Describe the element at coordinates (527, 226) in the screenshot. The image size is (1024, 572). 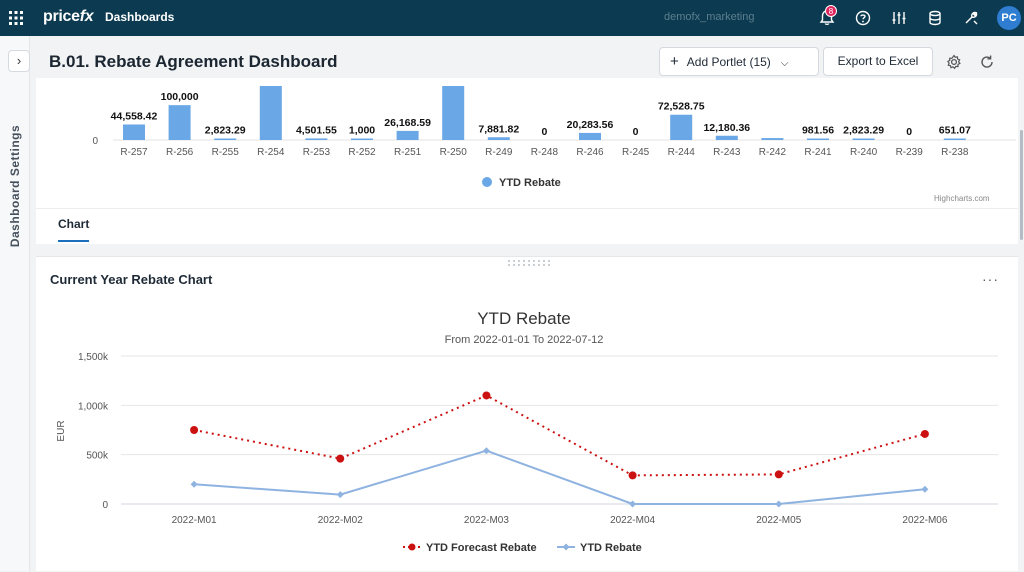
I see `portlet-tab-bar: Chart` at that location.